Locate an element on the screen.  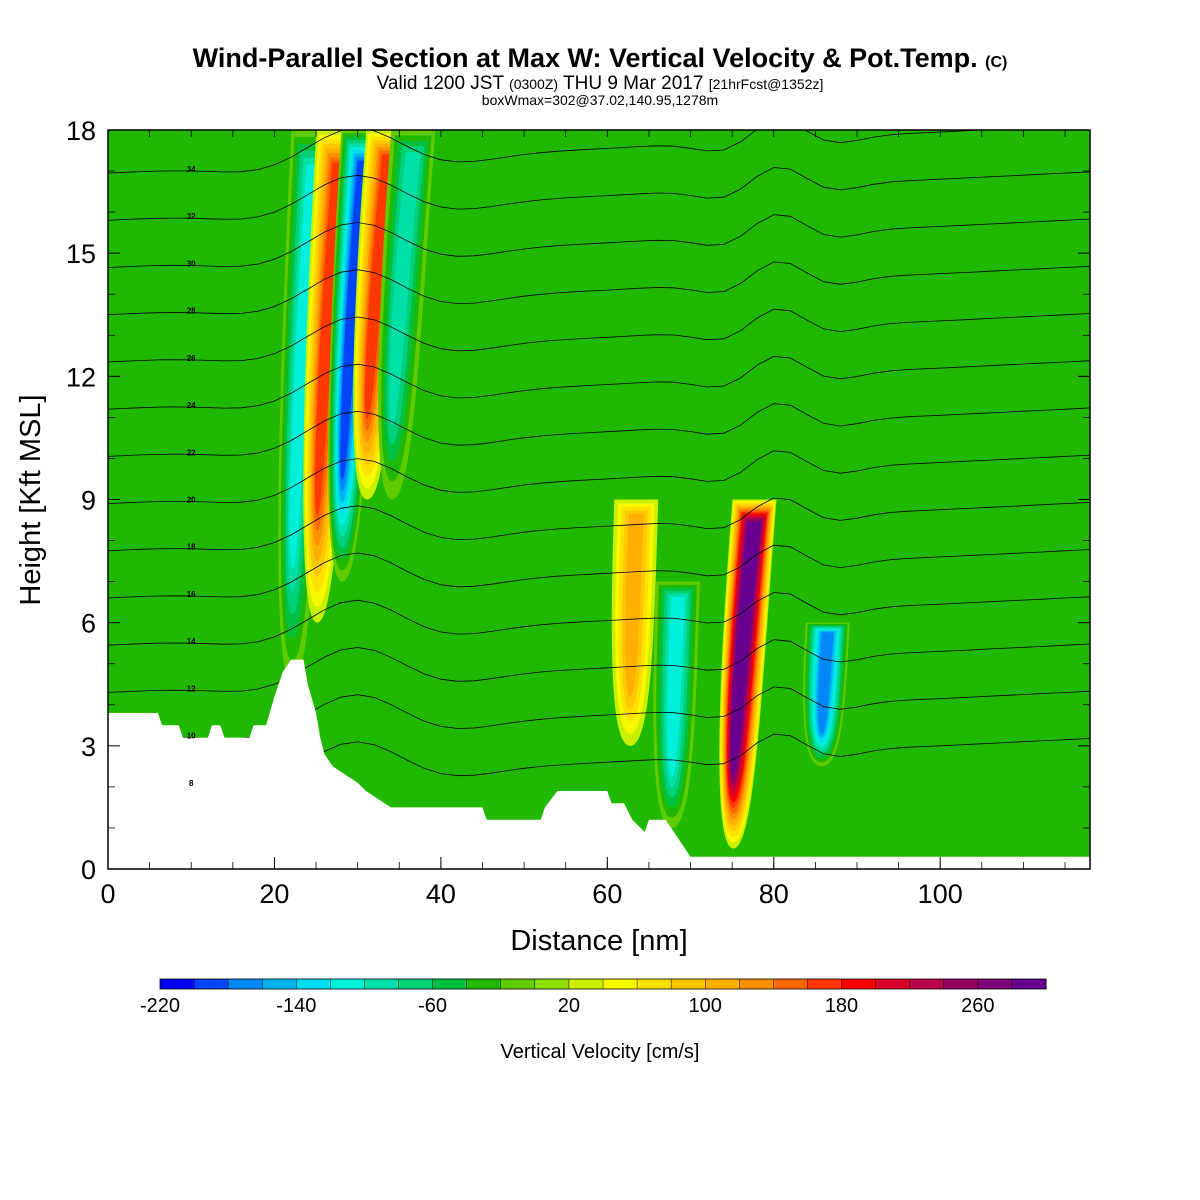
y-tick-label: 15 is located at coordinates (81, 254).